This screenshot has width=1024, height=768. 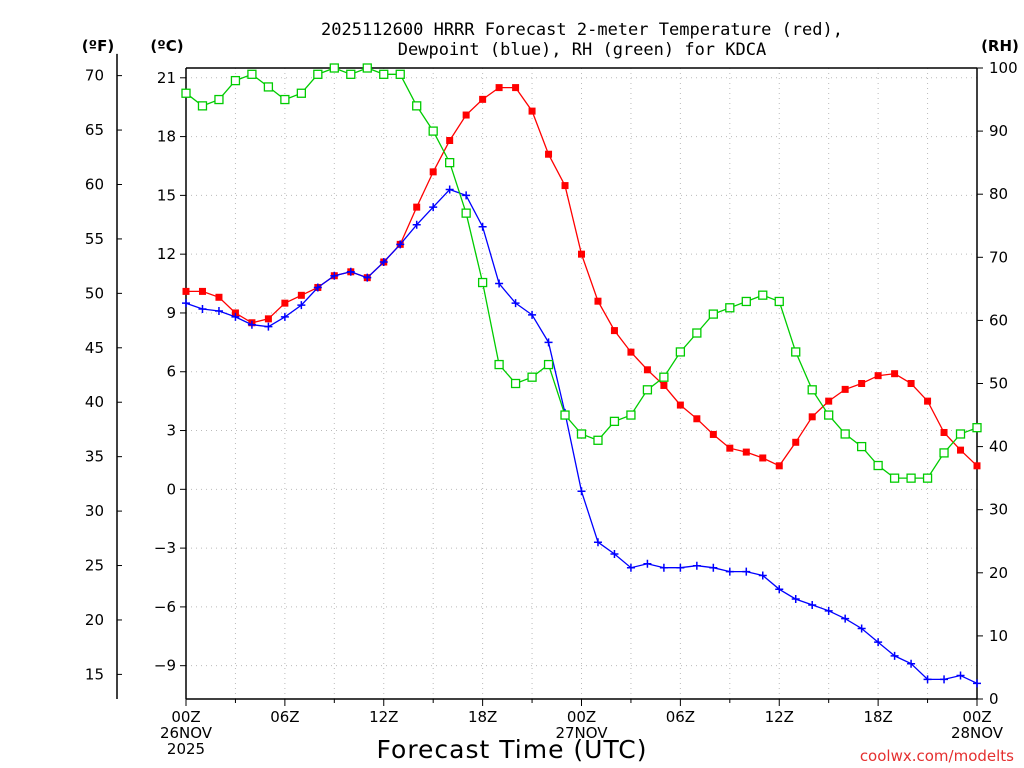 What do you see at coordinates (166, 195) in the screenshot?
I see `celsius-tick-label: 15` at bounding box center [166, 195].